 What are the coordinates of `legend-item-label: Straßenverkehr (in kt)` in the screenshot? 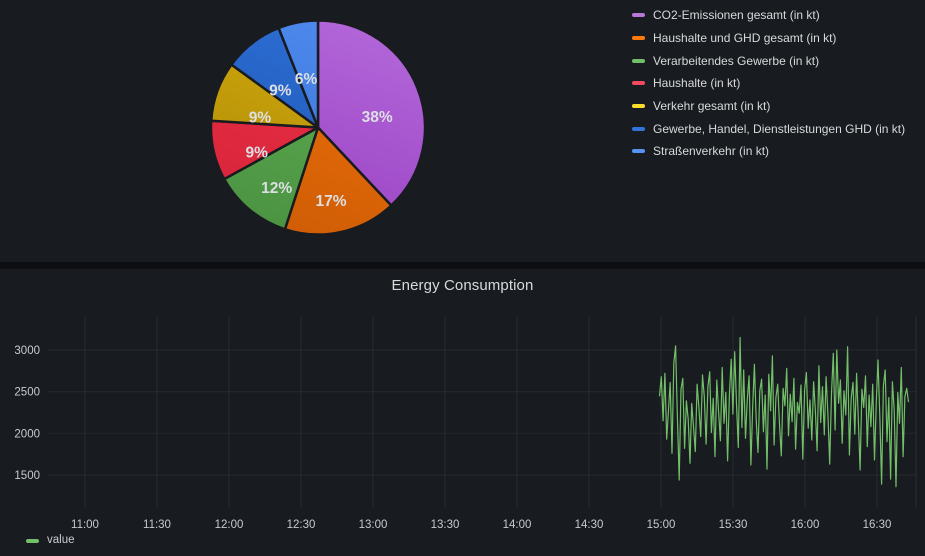 It's located at (711, 151).